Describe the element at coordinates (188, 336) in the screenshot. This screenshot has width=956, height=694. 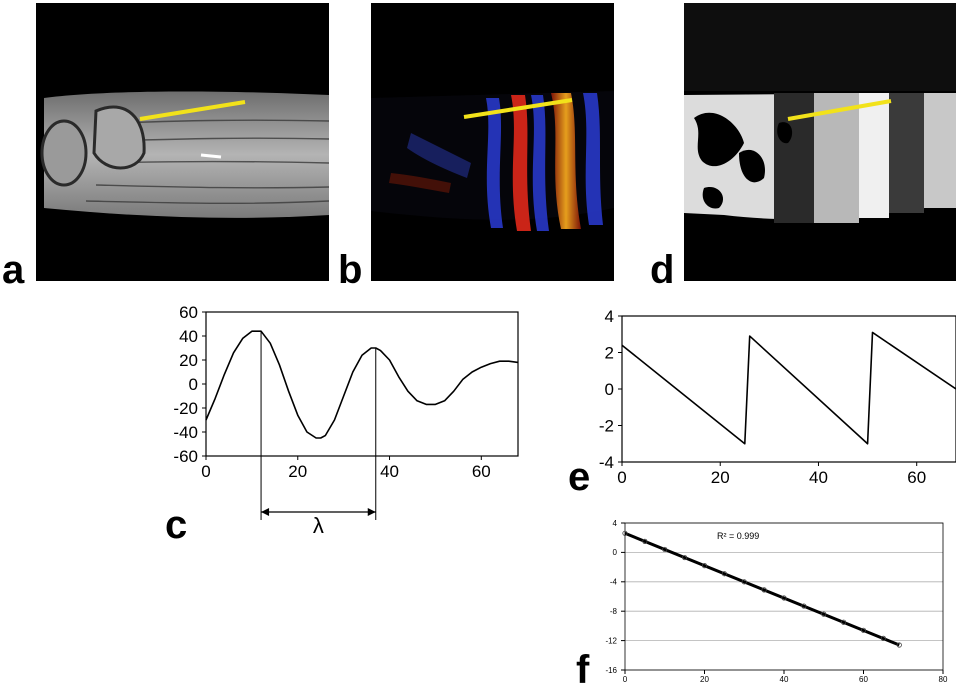
I see `y-tick-label: 40` at that location.